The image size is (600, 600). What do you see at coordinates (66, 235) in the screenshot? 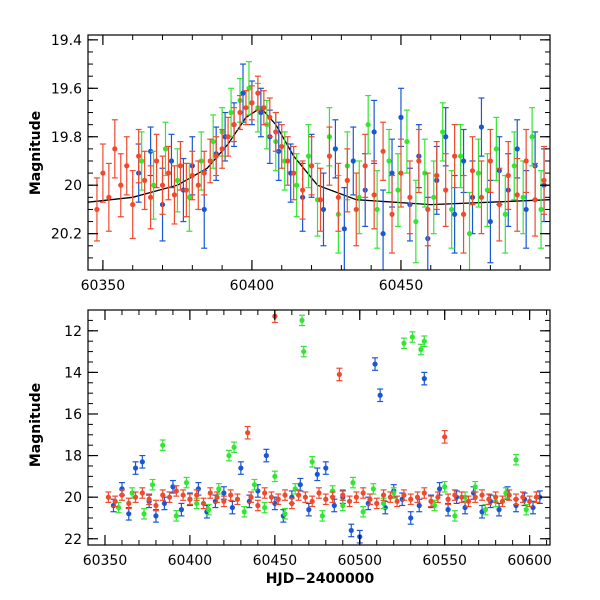
I see `top-y-tick-label: 20.2` at bounding box center [66, 235].